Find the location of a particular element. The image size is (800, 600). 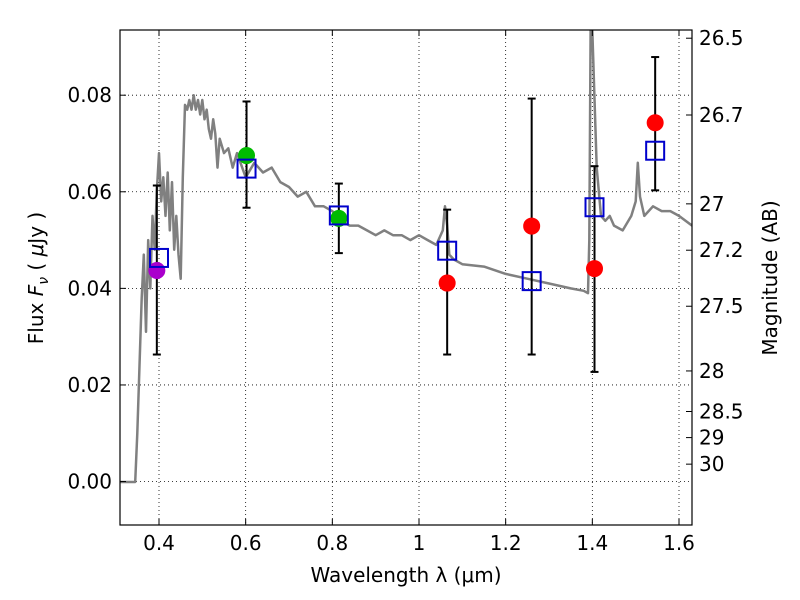

y-axis-title: Flux Fν ( μJy ) is located at coordinates (38, 278).